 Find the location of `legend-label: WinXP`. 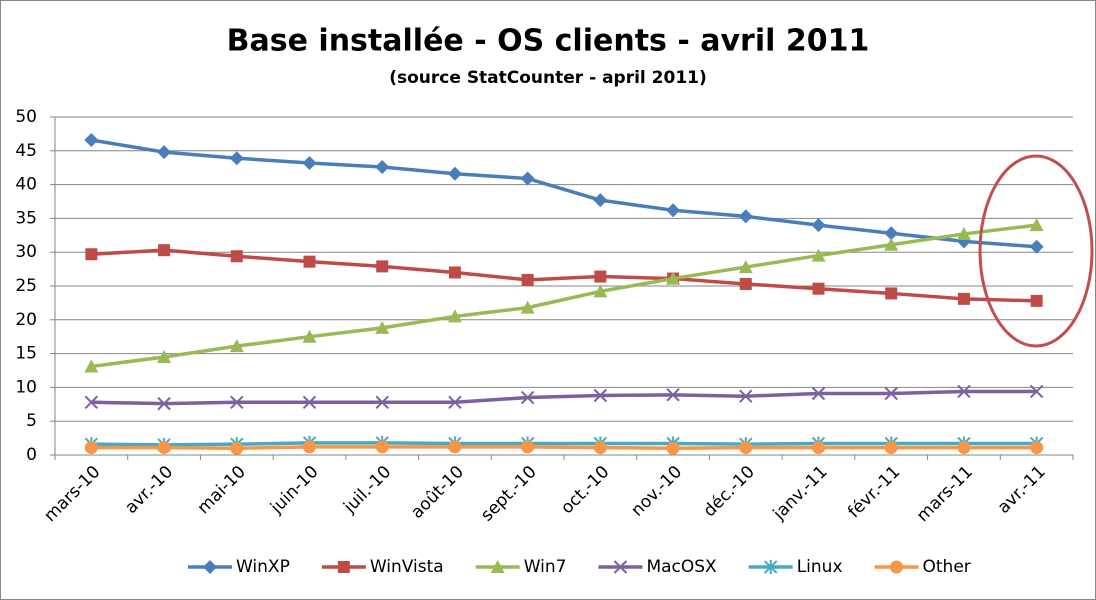

legend-label: WinXP is located at coordinates (263, 567).